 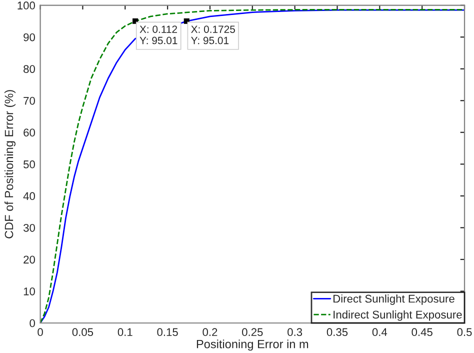 I want to click on x-tick-label: 0.1, so click(x=125, y=332).